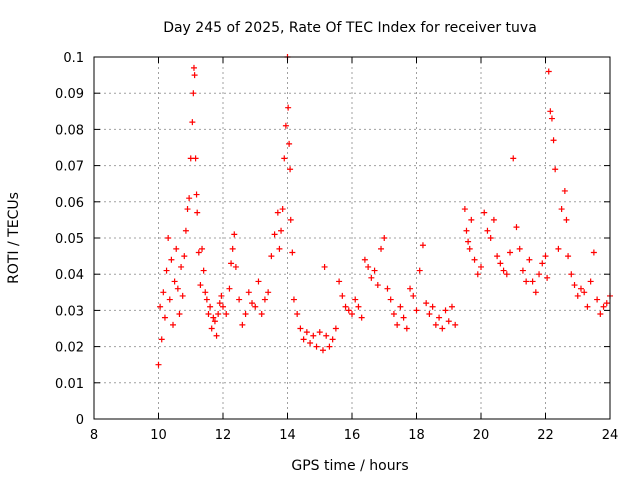 The image size is (640, 480). I want to click on x-tick-label: 20, so click(481, 435).